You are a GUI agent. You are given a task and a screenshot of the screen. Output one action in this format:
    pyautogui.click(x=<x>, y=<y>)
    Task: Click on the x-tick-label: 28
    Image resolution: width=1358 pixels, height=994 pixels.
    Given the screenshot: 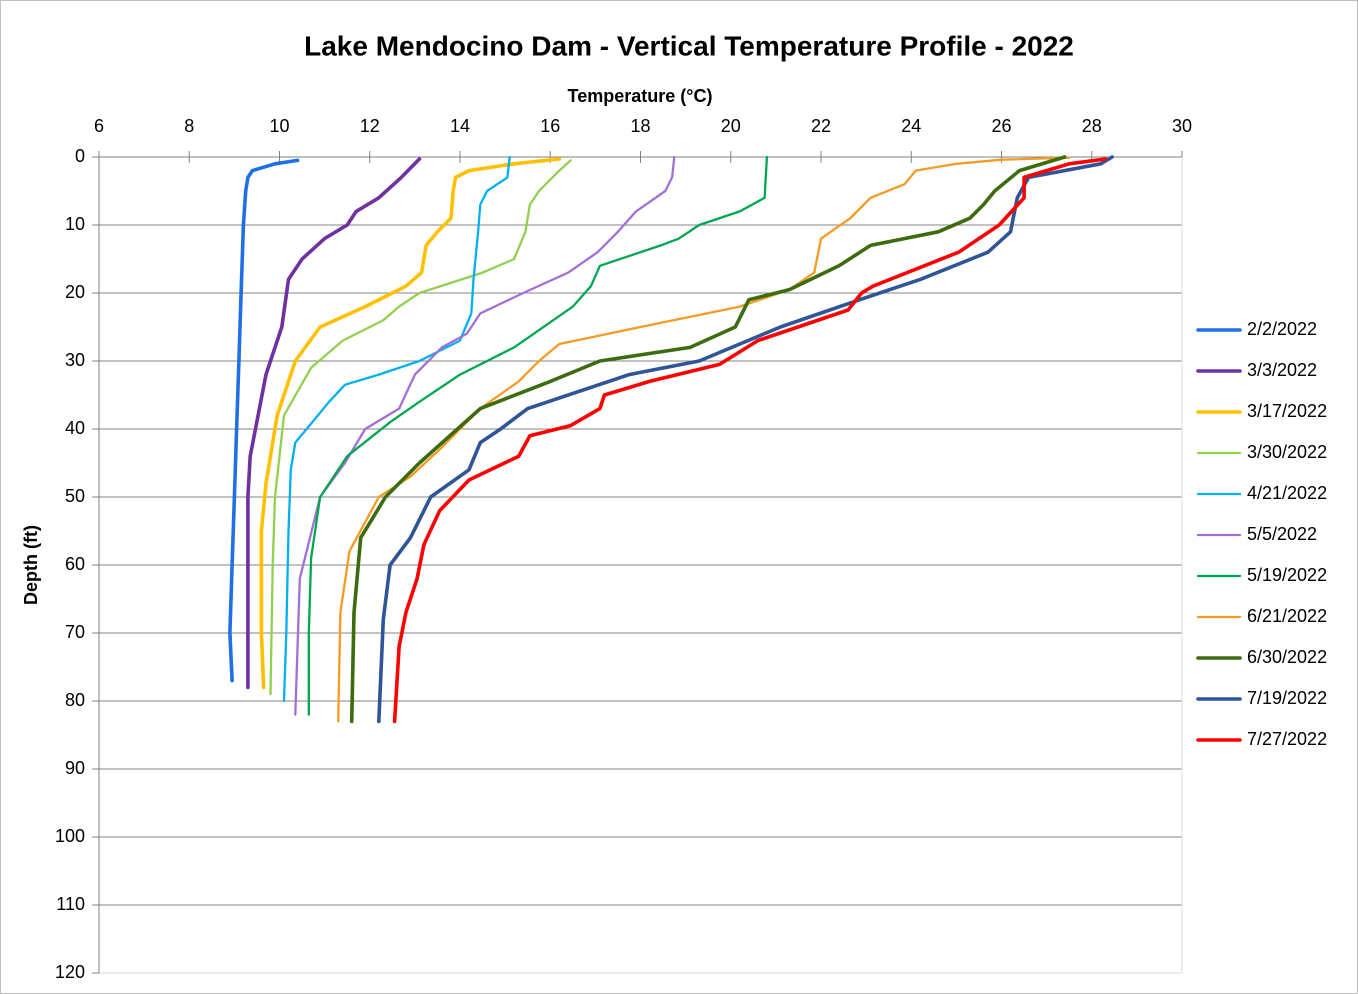 What is the action you would take?
    pyautogui.click(x=1092, y=126)
    